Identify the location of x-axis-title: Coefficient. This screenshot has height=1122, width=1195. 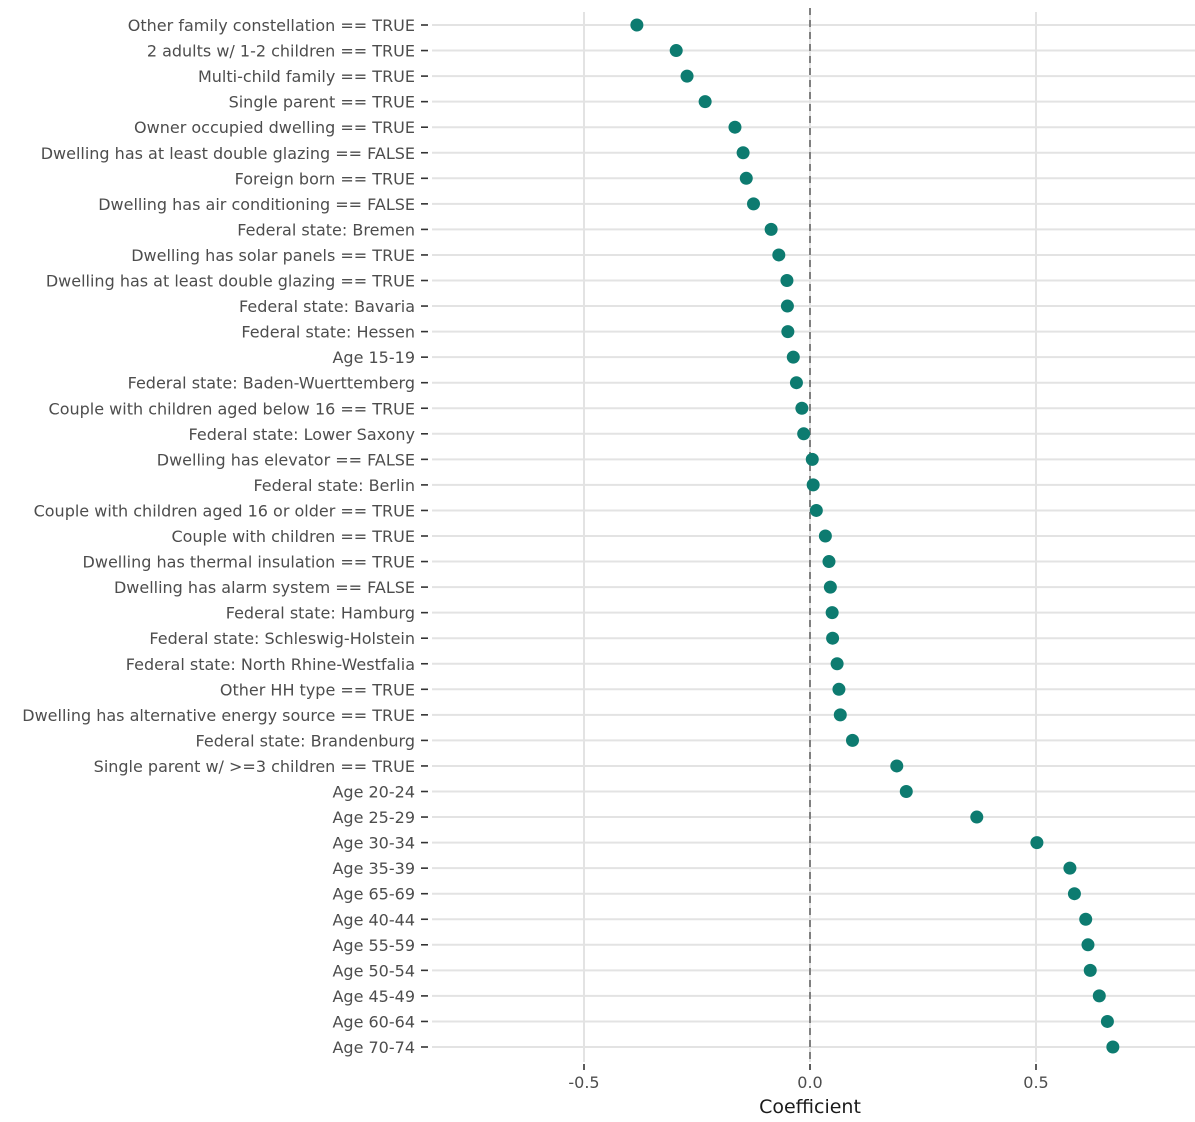
(810, 1107).